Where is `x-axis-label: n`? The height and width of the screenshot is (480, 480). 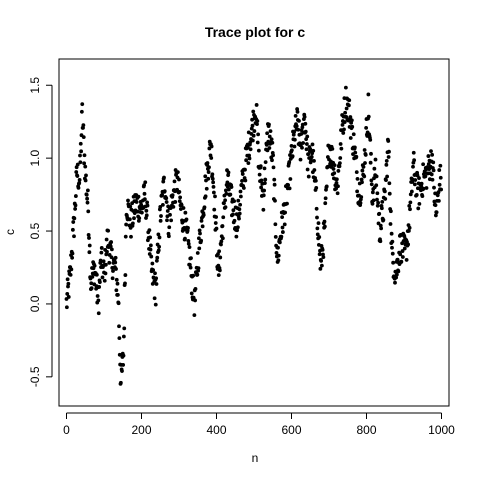
x-axis-label: n is located at coordinates (255, 458).